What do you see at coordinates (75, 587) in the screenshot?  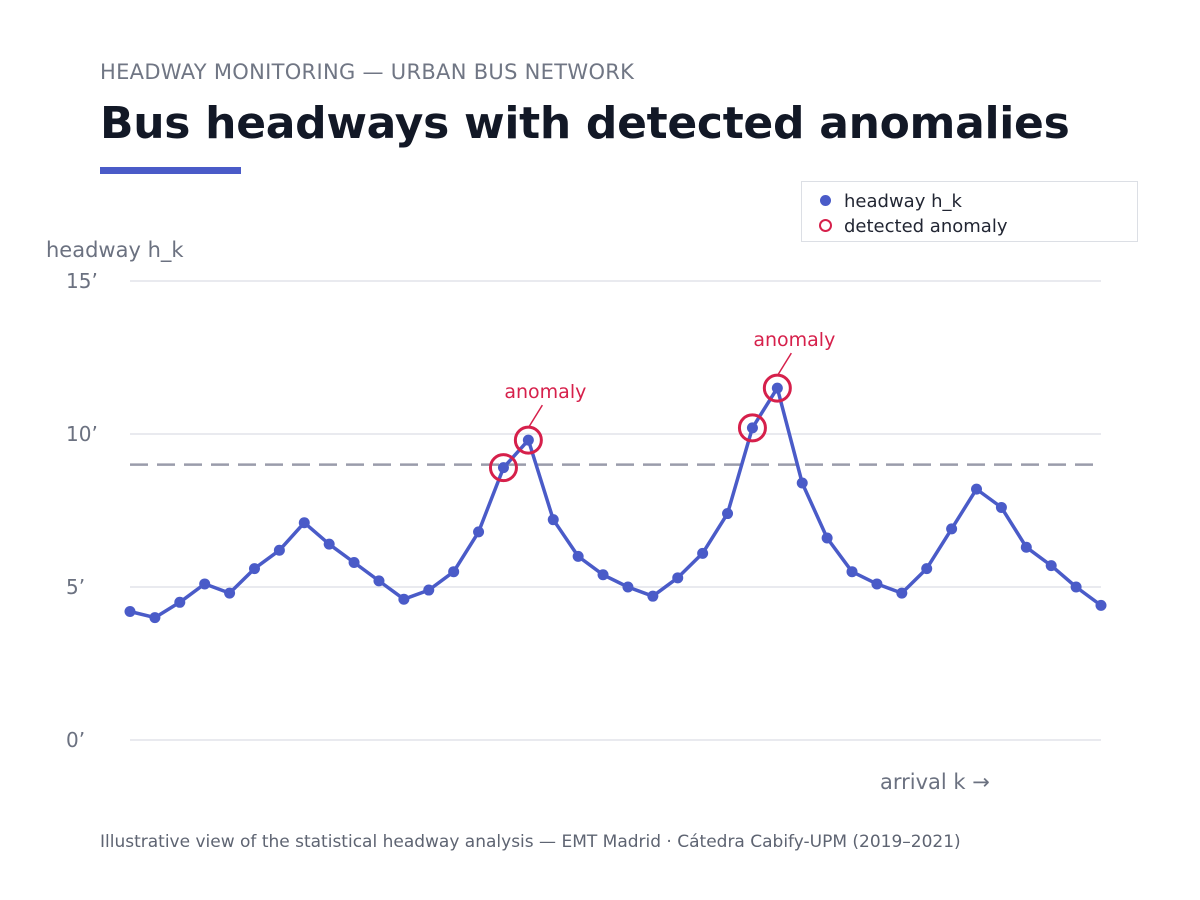 I see `y-tick-label-5: 5’` at bounding box center [75, 587].